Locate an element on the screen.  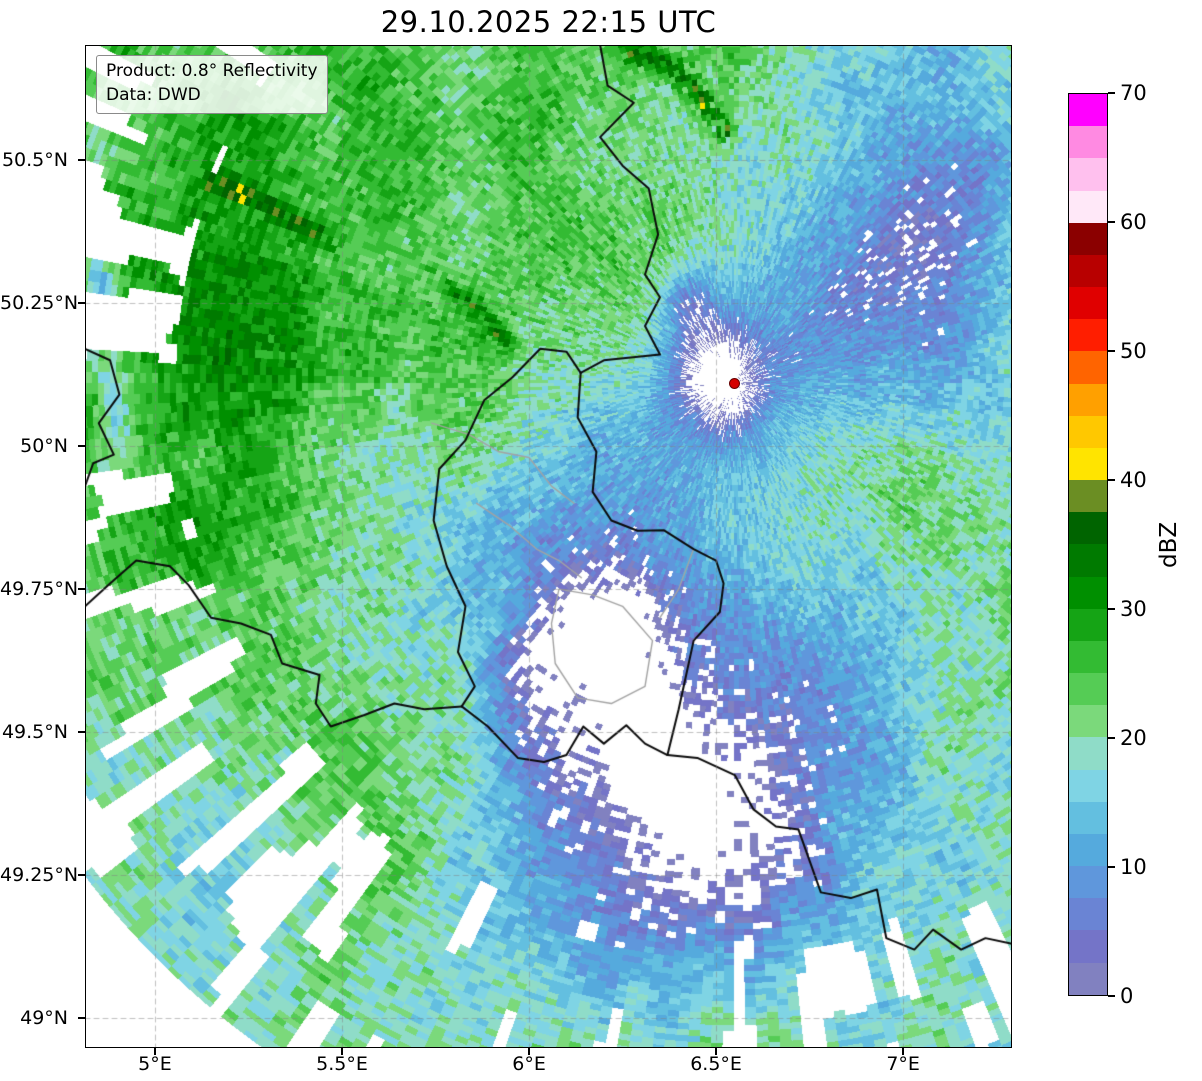
colorbar-tick-label: 30 is located at coordinates (1133, 609).